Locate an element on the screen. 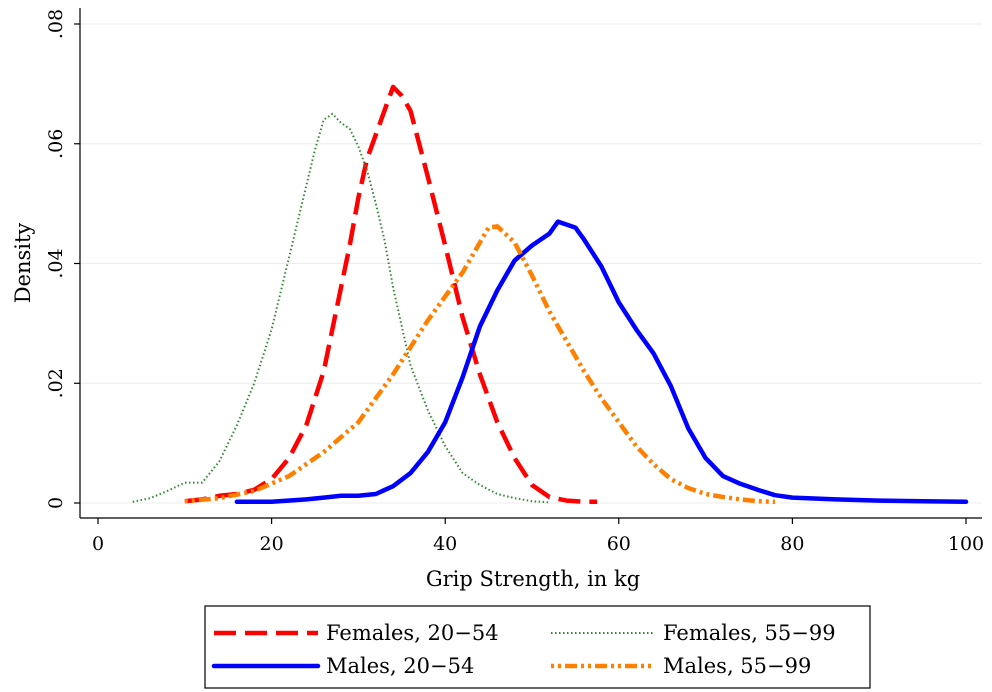 The image size is (992, 692). legend-box is located at coordinates (537, 647).